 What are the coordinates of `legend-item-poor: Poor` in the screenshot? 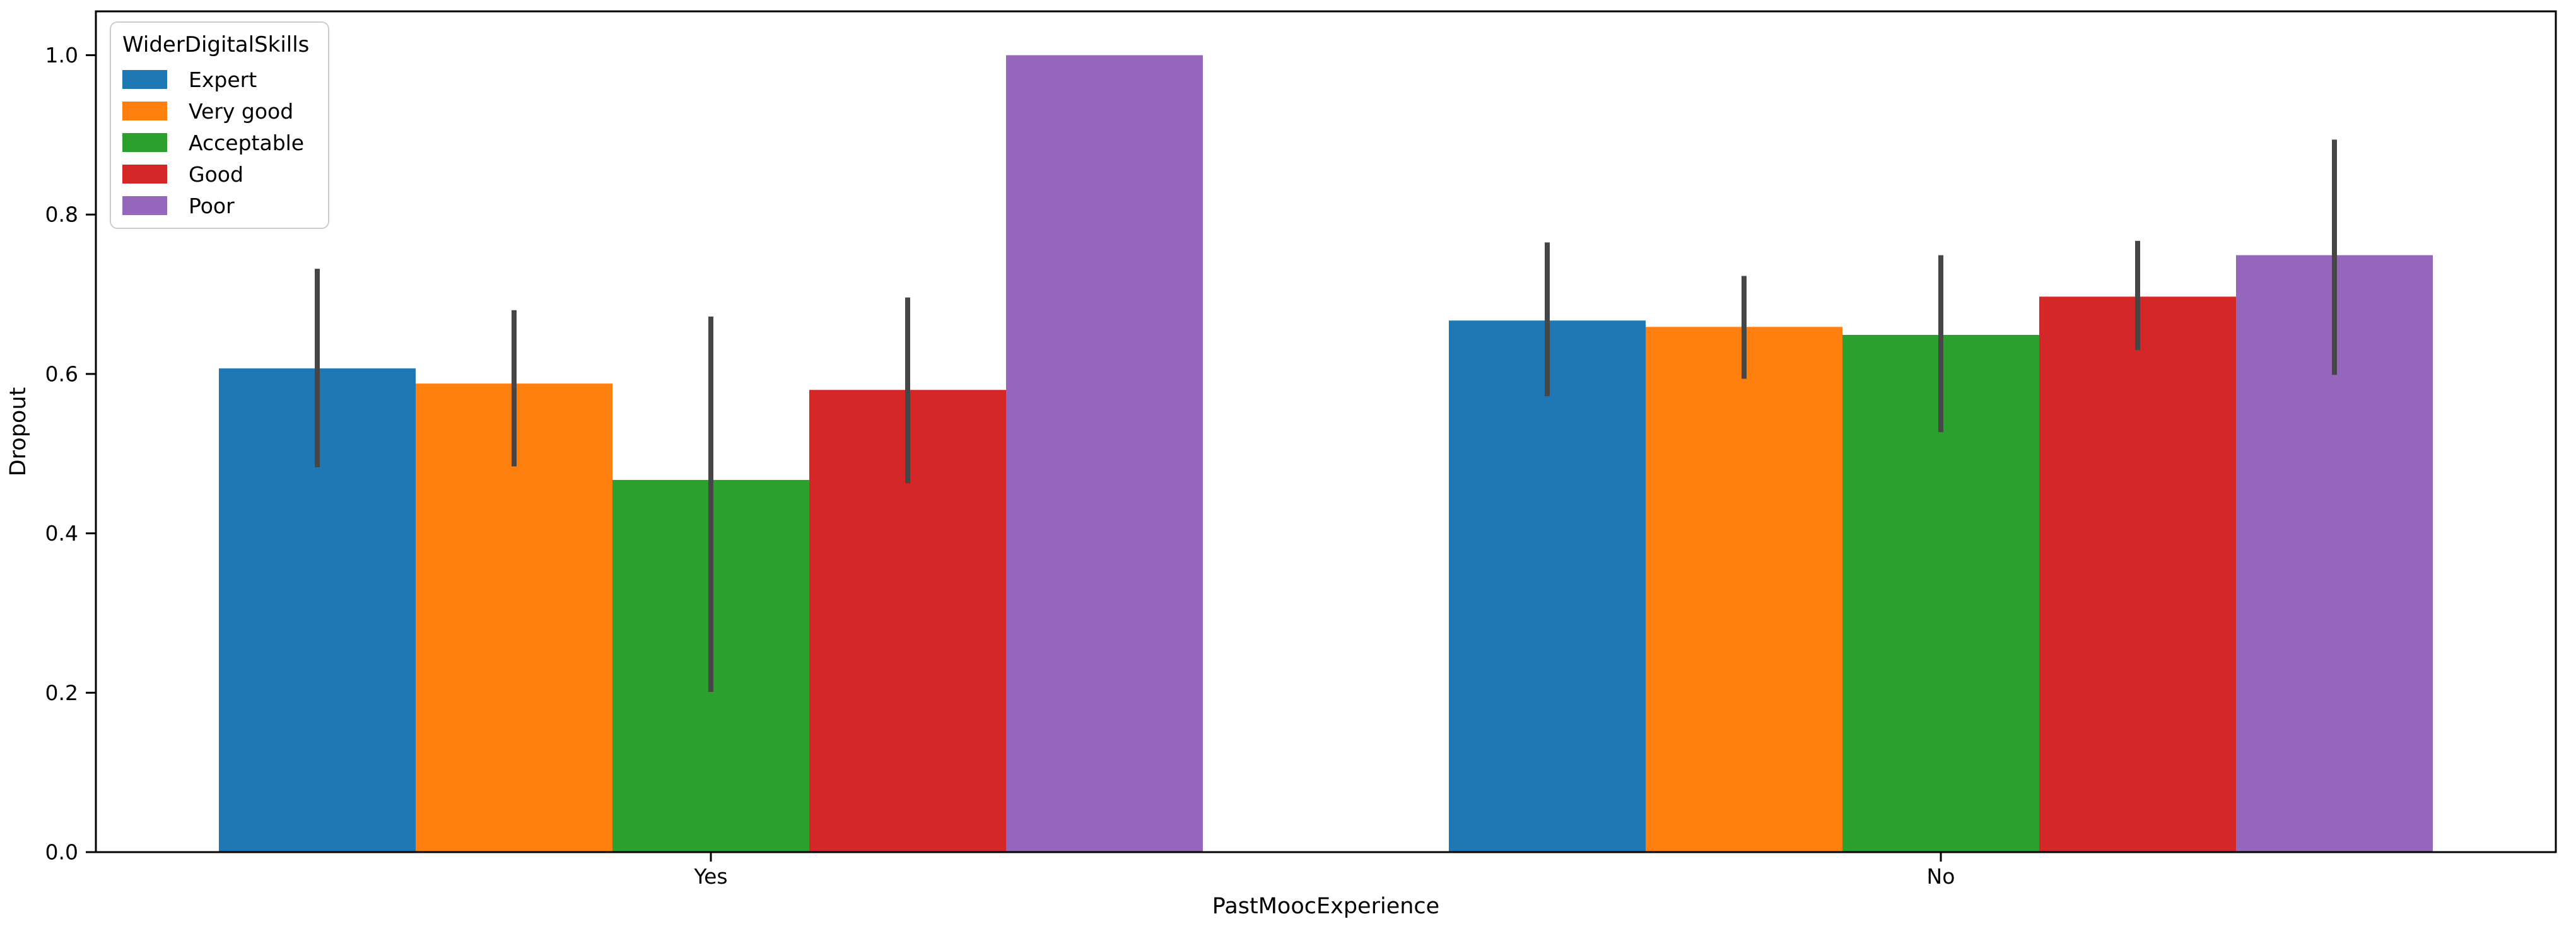 It's located at (215, 206).